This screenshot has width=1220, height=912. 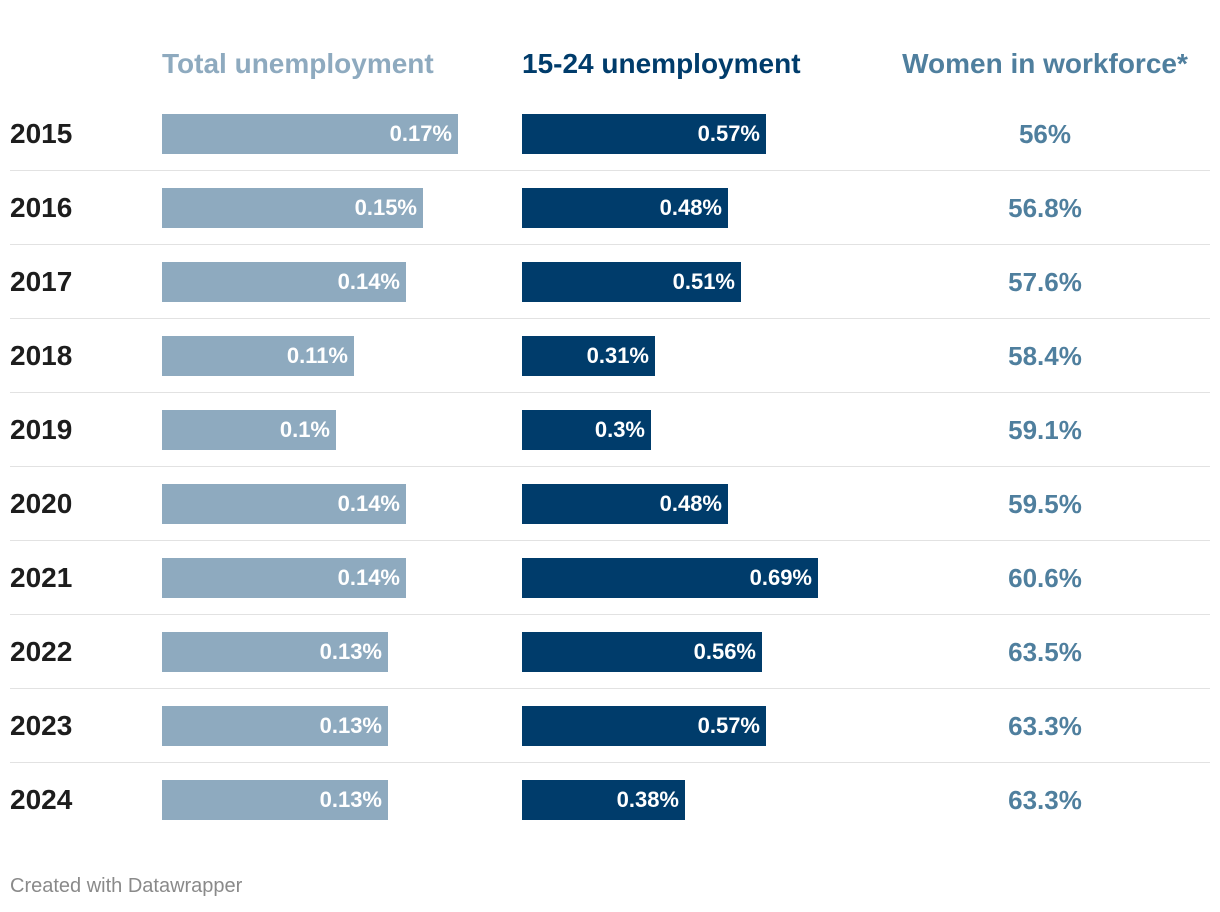 I want to click on row-year-label: 2023, so click(x=41, y=725).